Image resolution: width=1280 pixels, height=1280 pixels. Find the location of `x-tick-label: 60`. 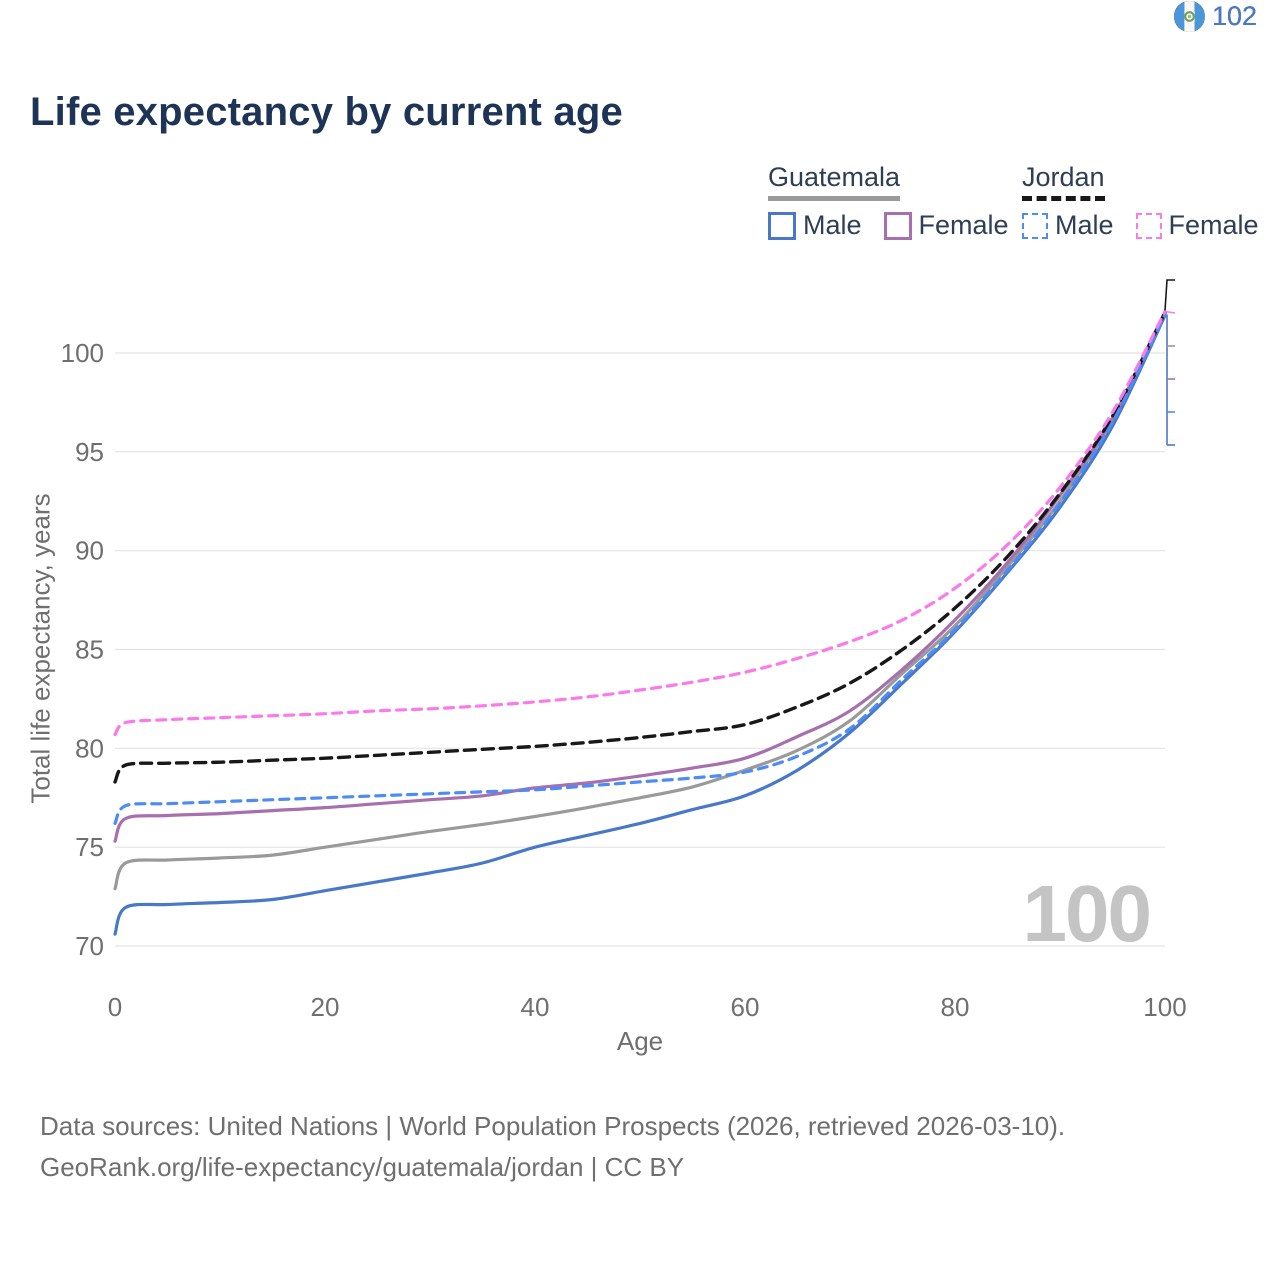

x-tick-label: 60 is located at coordinates (745, 1007).